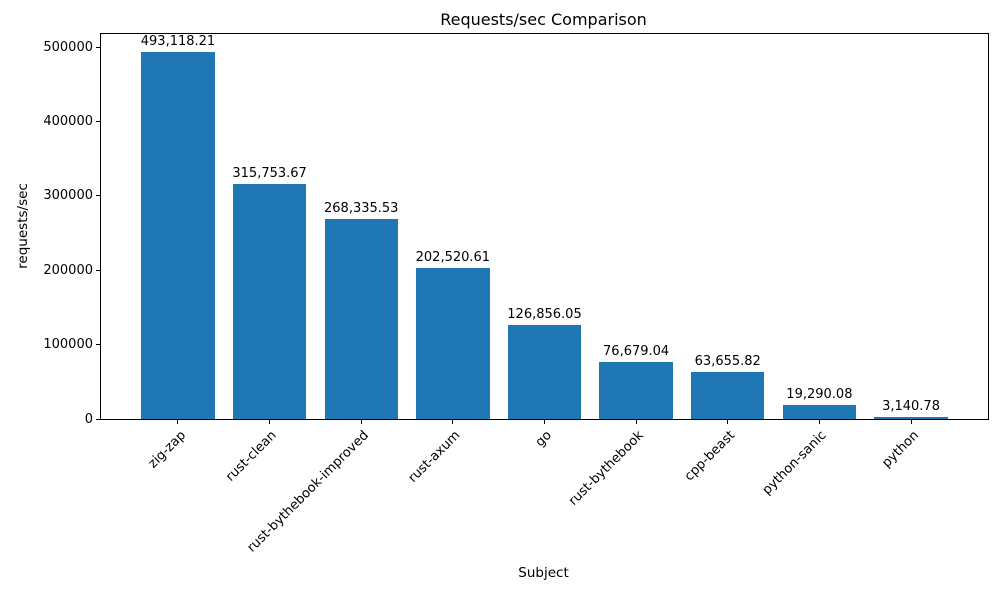 The height and width of the screenshot is (600, 1000). I want to click on bar-cpp-beast, so click(728, 395).